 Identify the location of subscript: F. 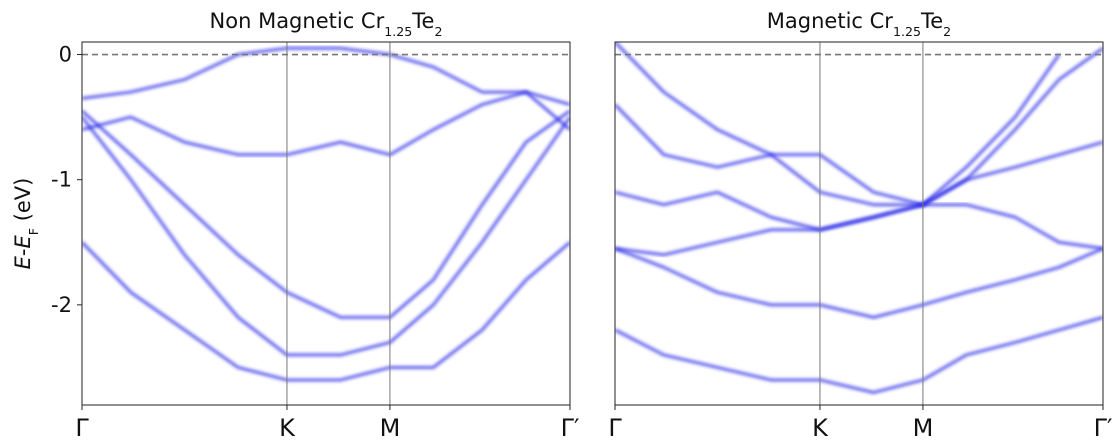
(33, 231).